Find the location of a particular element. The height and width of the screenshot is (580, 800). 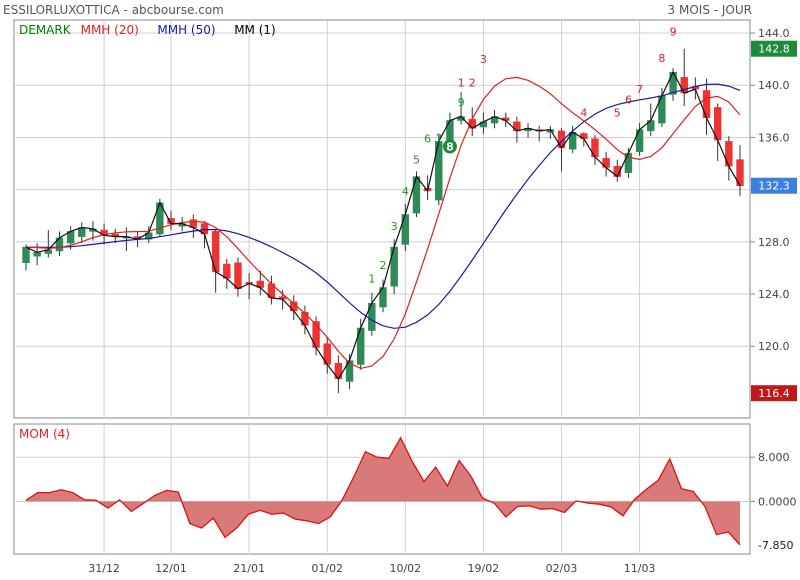

price-tags: 142.8 132.3 116.4 is located at coordinates (774, 221).